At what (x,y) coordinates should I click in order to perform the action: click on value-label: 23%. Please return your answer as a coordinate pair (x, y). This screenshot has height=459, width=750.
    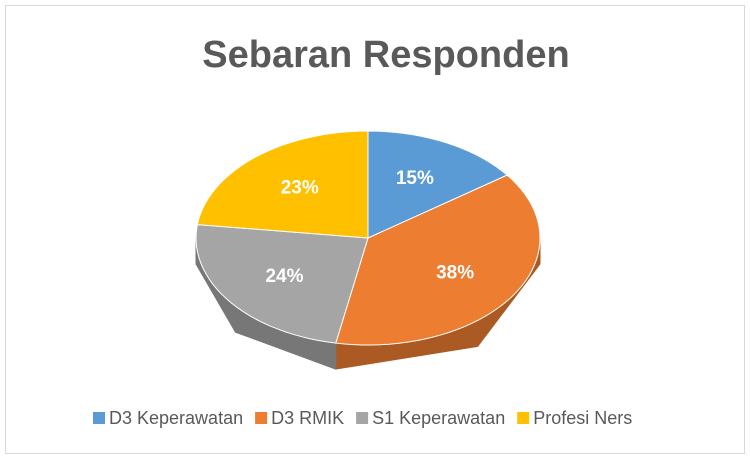
    Looking at the image, I should click on (300, 187).